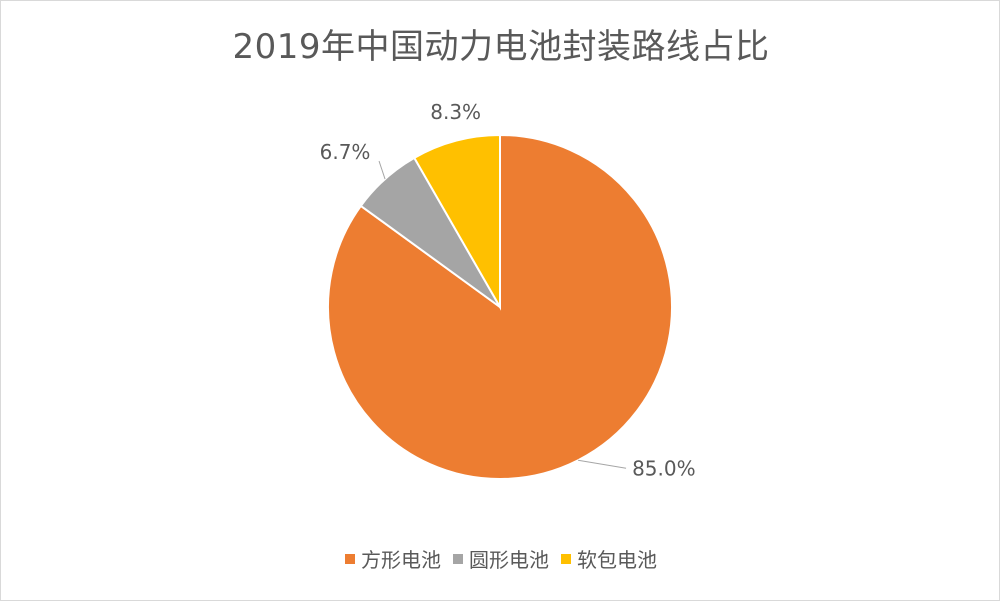  I want to click on legend-item-square-cell: 方形电池, so click(393, 558).